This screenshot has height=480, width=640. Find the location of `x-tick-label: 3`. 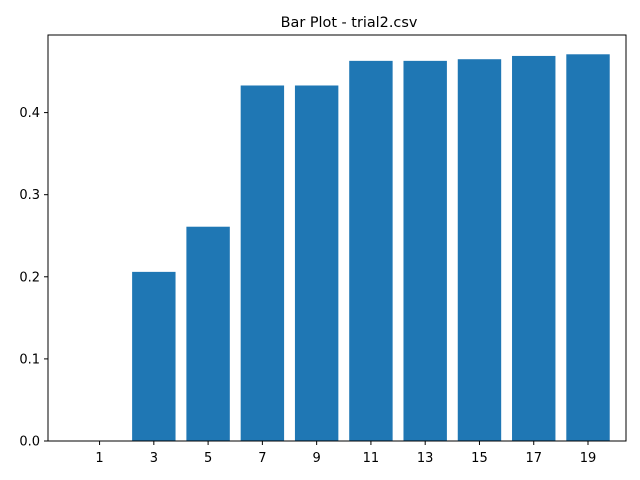

x-tick-label: 3 is located at coordinates (154, 458).